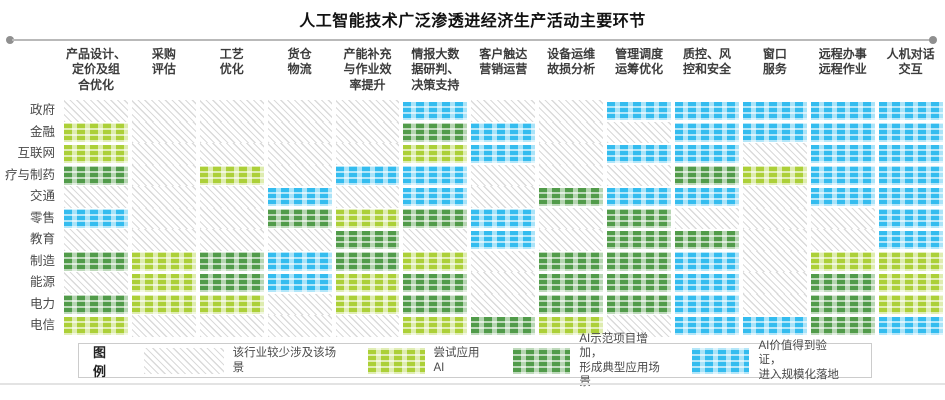 This screenshot has height=400, width=945. I want to click on heatmap-cell-r3-c9, so click(639, 154).